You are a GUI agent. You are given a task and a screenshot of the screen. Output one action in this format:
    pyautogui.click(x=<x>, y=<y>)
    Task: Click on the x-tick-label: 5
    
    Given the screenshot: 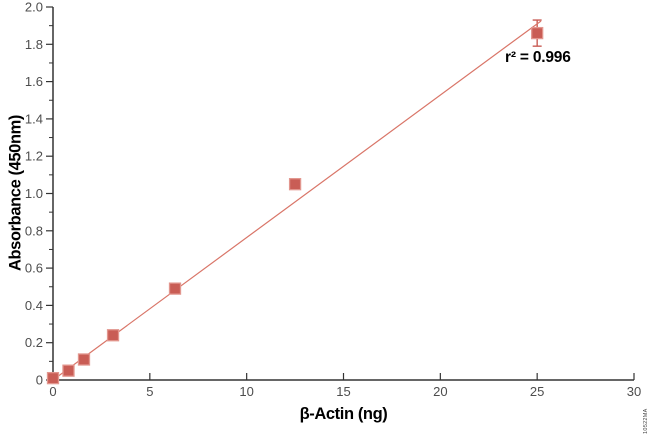 What is the action you would take?
    pyautogui.click(x=149, y=391)
    